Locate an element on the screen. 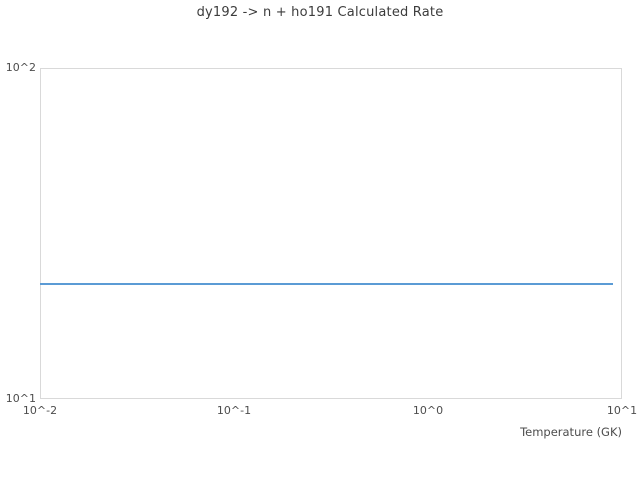 The width and height of the screenshot is (640, 480). x-axis-label: Temperature (GK) is located at coordinates (571, 432).